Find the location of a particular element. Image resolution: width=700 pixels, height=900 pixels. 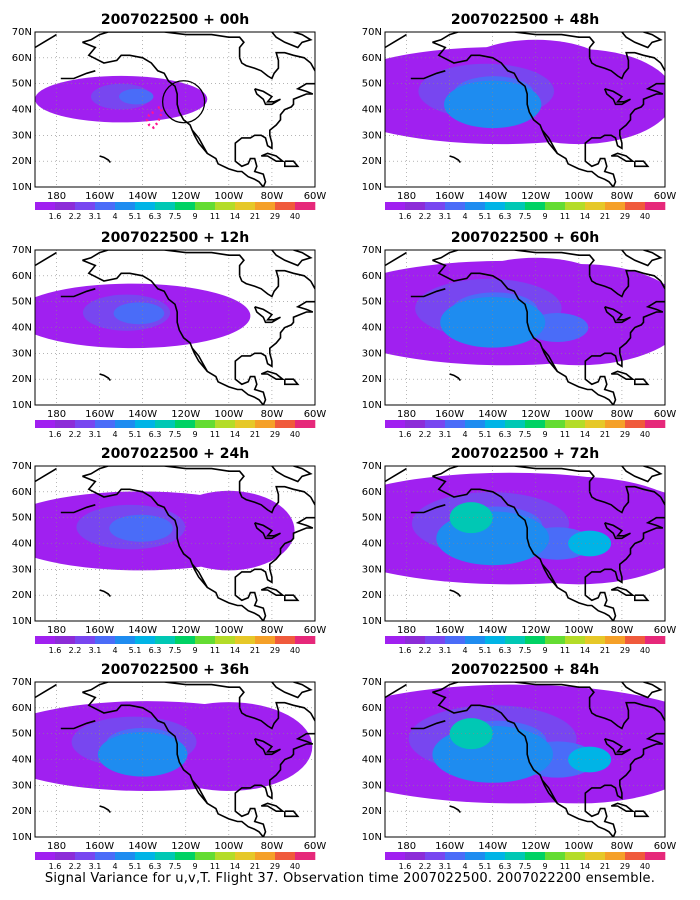

colorbar-label: 6.3 is located at coordinates (155, 650).